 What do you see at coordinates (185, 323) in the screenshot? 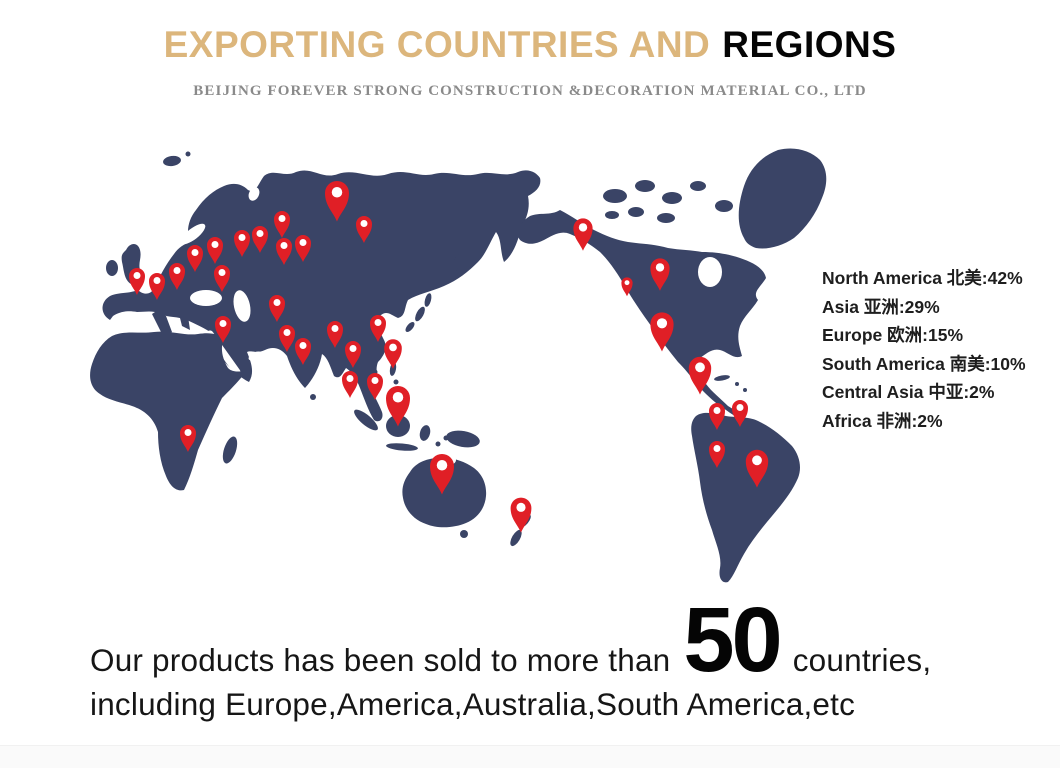
I see `greece` at bounding box center [185, 323].